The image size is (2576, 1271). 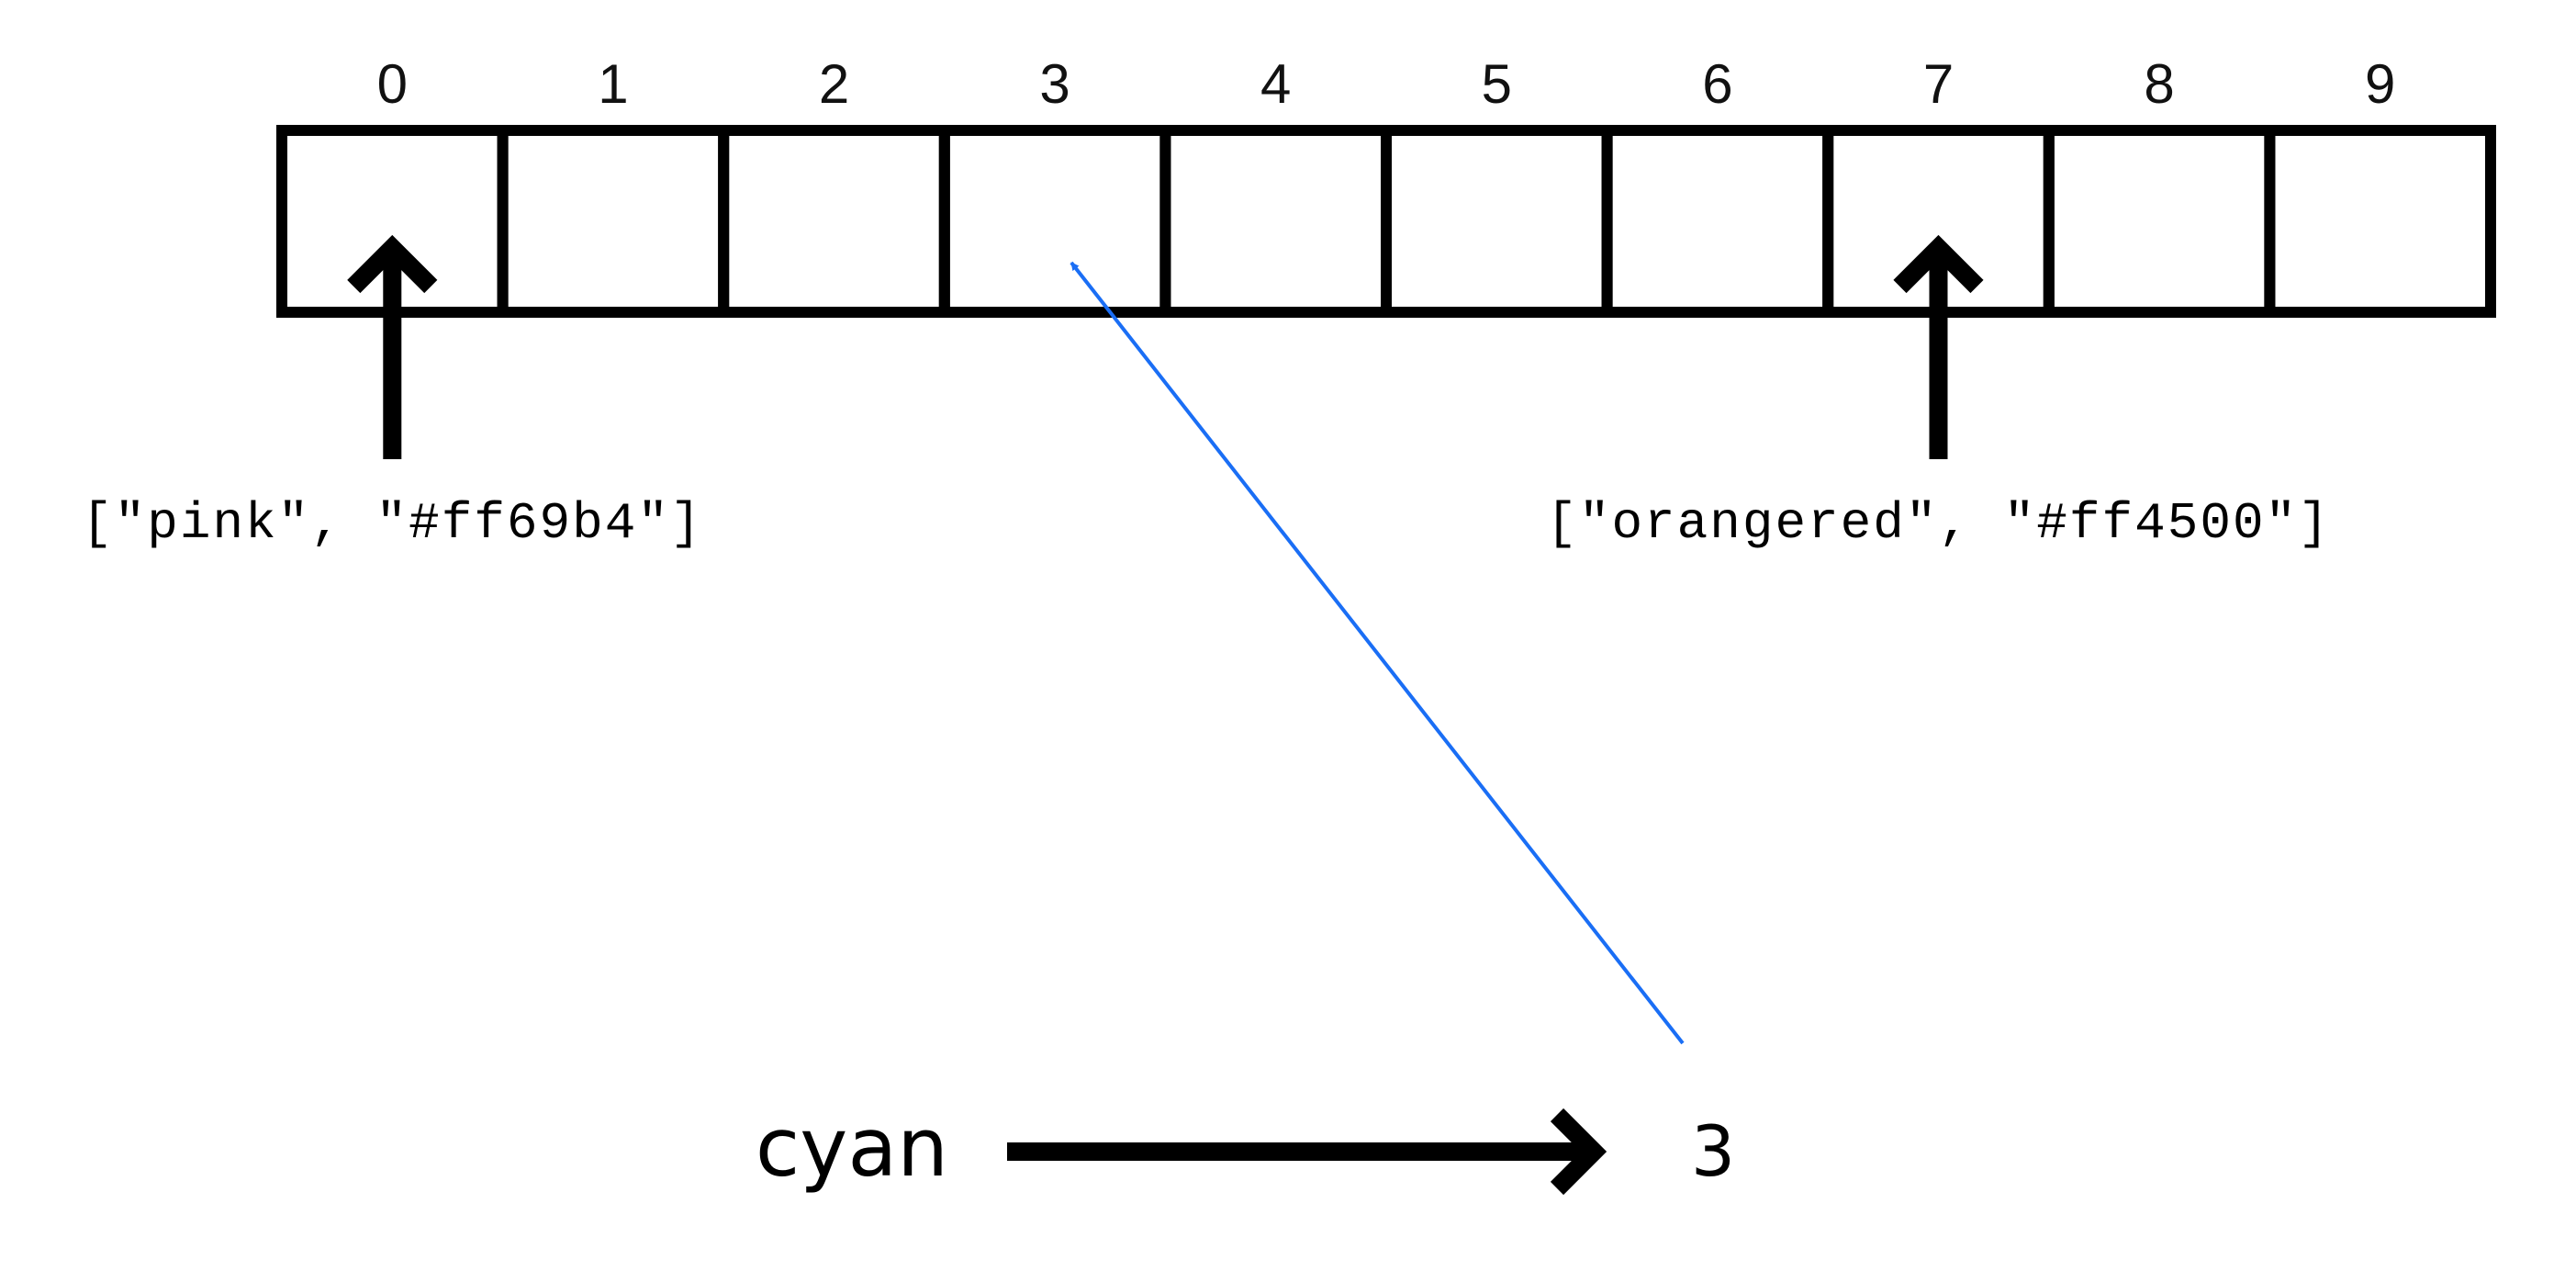 I want to click on pointer-0: ["pink", "#ff69b4"], so click(x=392, y=393).